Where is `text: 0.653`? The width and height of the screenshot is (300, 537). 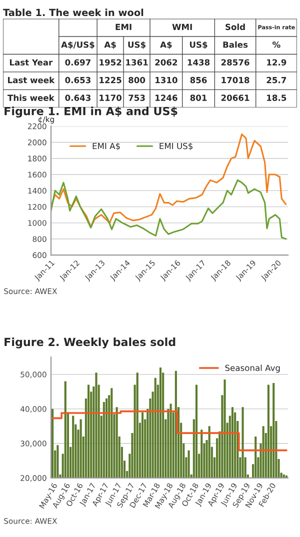
text: 0.653 is located at coordinates (77, 80).